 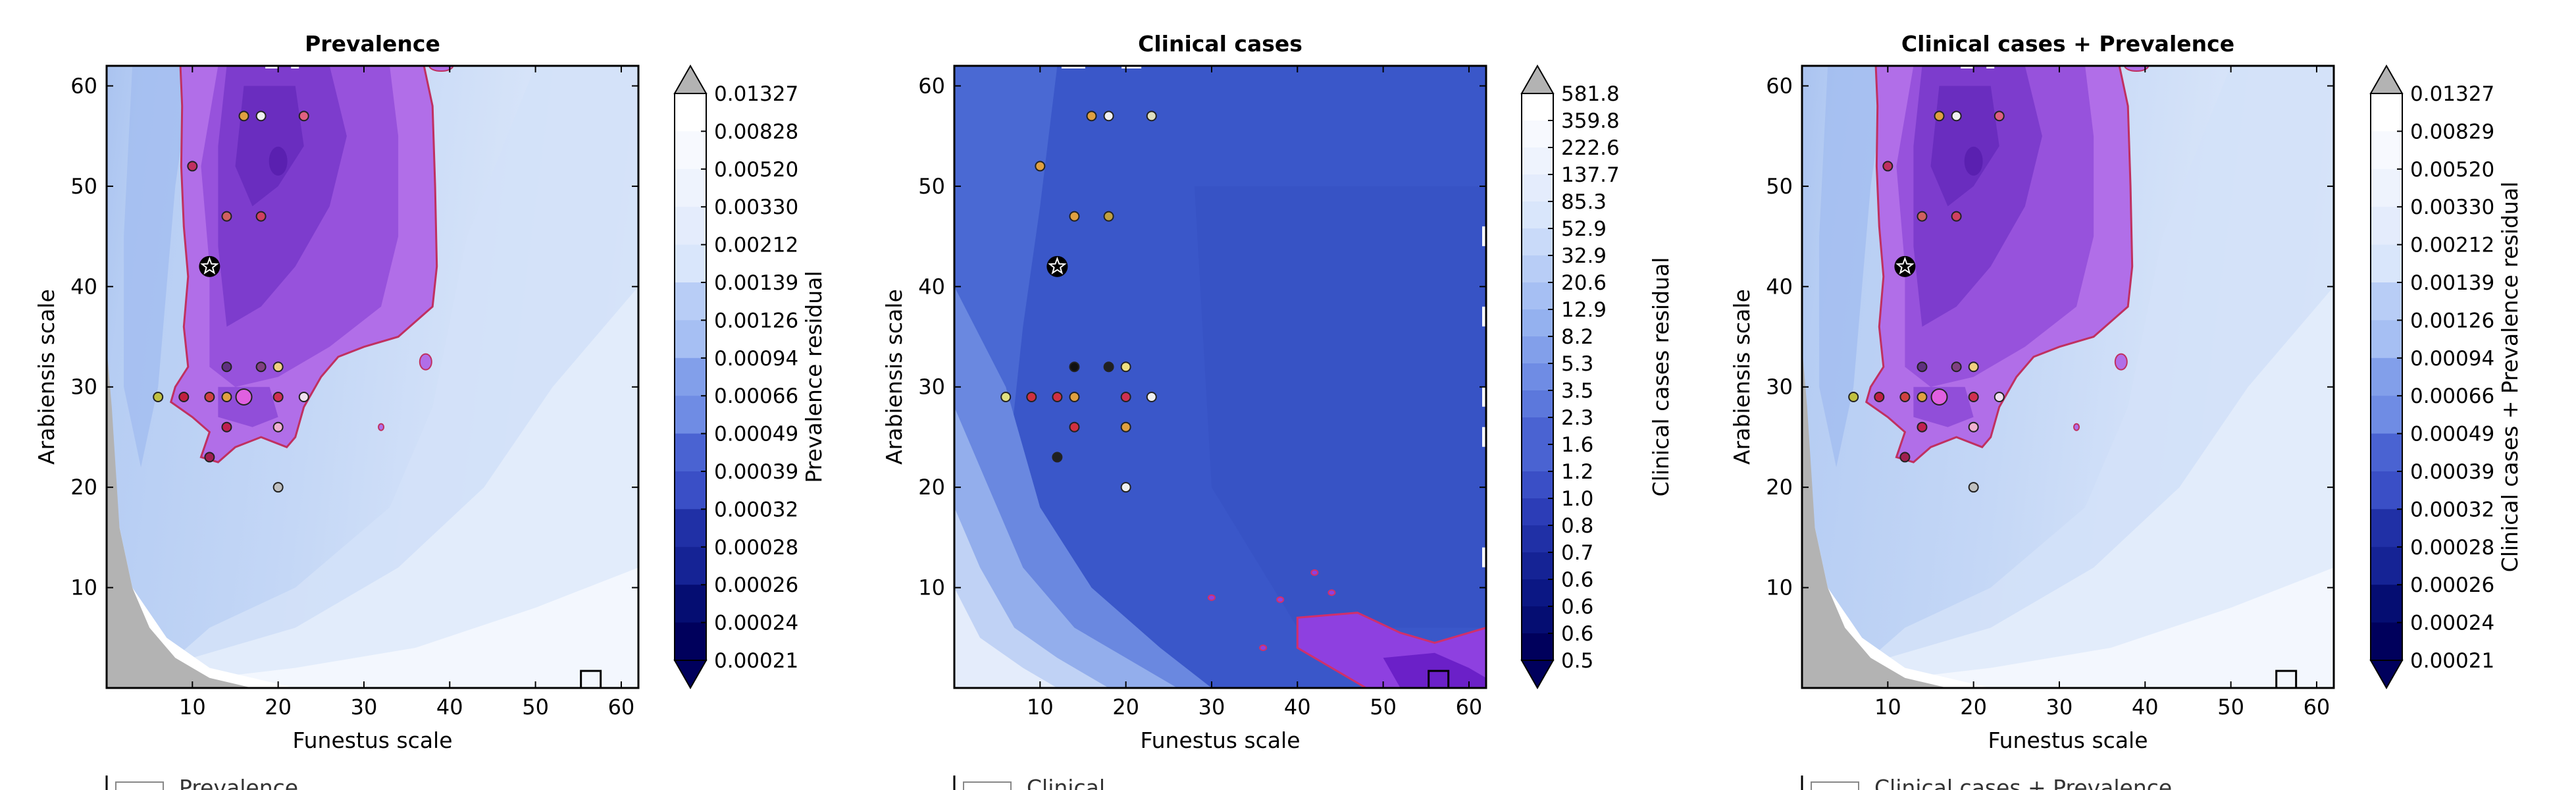 What do you see at coordinates (1125, 708) in the screenshot?
I see `x-tick-label: 20` at bounding box center [1125, 708].